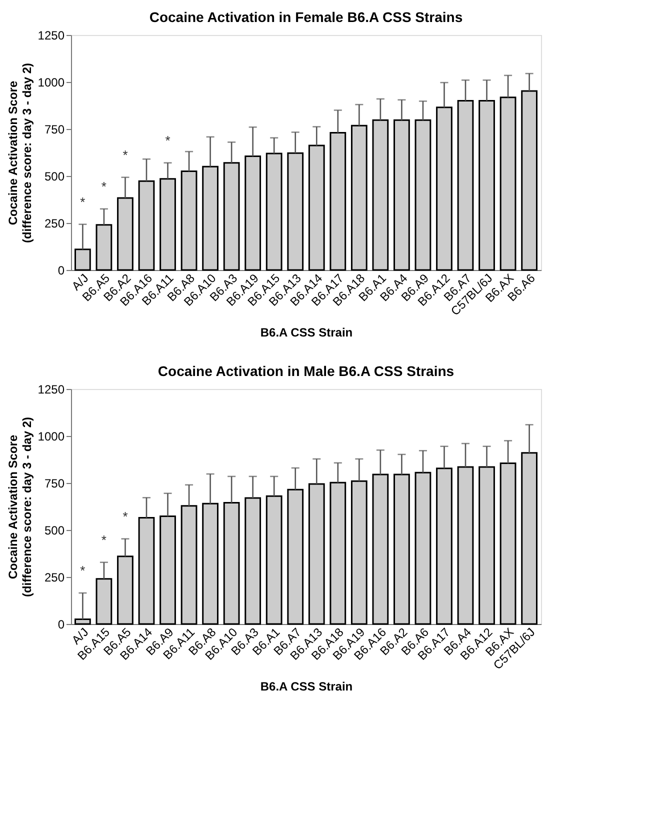 The image size is (648, 813). Describe the element at coordinates (306, 17) in the screenshot. I see `chart-title: Cocaine Activation in Female B6.A CSS Strains` at that location.